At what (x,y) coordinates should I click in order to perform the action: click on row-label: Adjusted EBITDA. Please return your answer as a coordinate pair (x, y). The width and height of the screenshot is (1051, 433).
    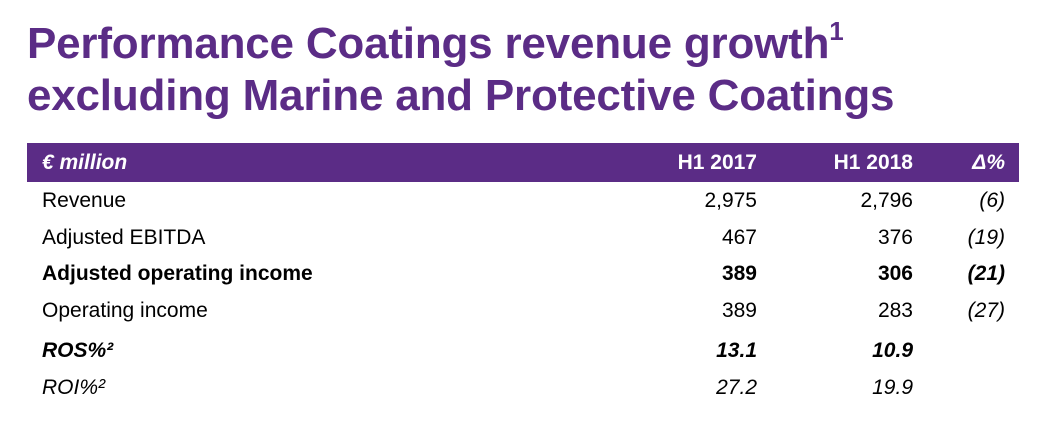
    Looking at the image, I should click on (124, 237).